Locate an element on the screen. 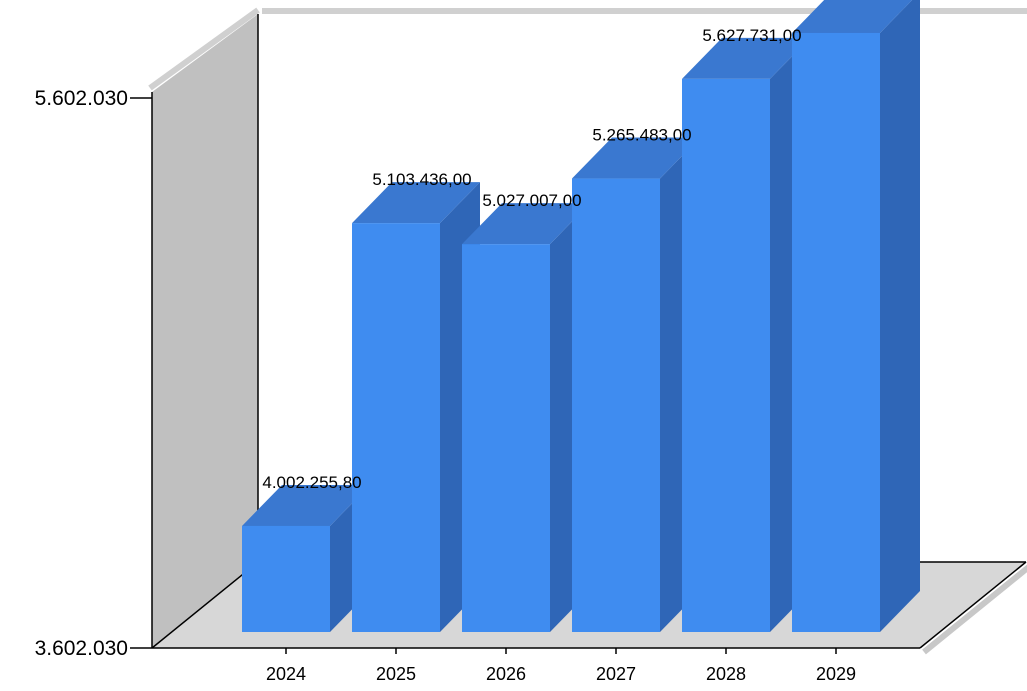 Image resolution: width=1027 pixels, height=691 pixels. side-wall-top-edge is located at coordinates (204, 49).